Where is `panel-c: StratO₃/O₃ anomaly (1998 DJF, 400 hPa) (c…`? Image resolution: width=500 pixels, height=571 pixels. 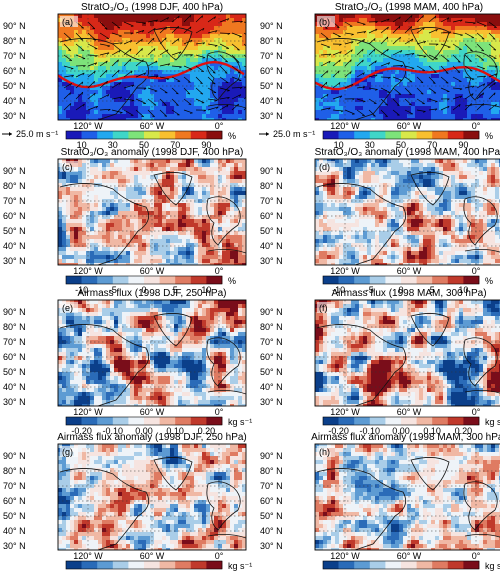 panel-c: StratO₃/O₃ anomaly (1998 DJF, 400 hPa) (c… is located at coordinates (125, 221).